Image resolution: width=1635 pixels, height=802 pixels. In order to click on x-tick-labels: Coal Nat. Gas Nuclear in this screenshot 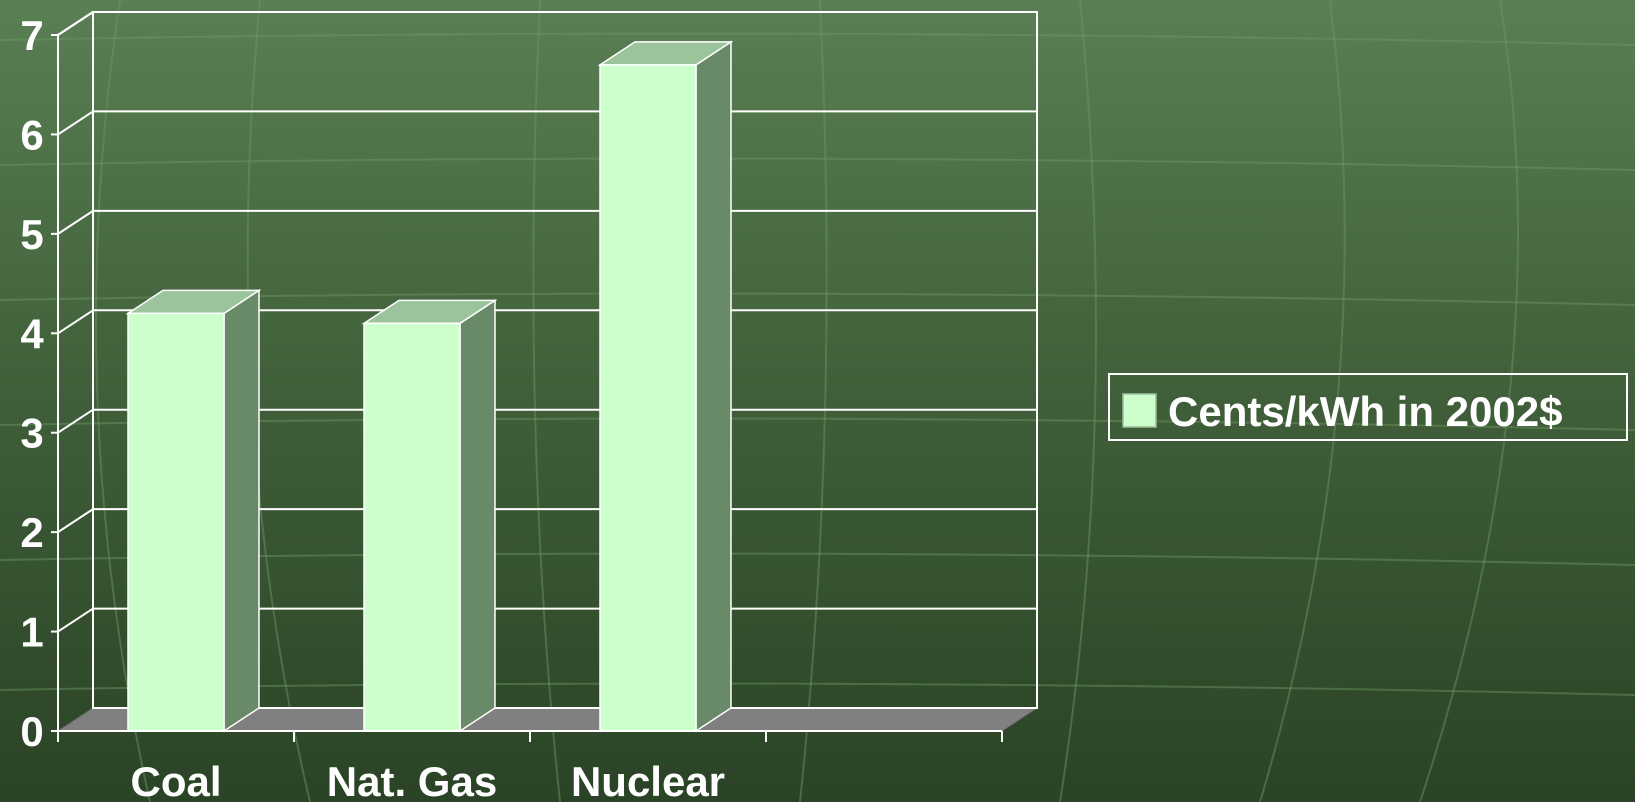, I will do `click(427, 780)`.